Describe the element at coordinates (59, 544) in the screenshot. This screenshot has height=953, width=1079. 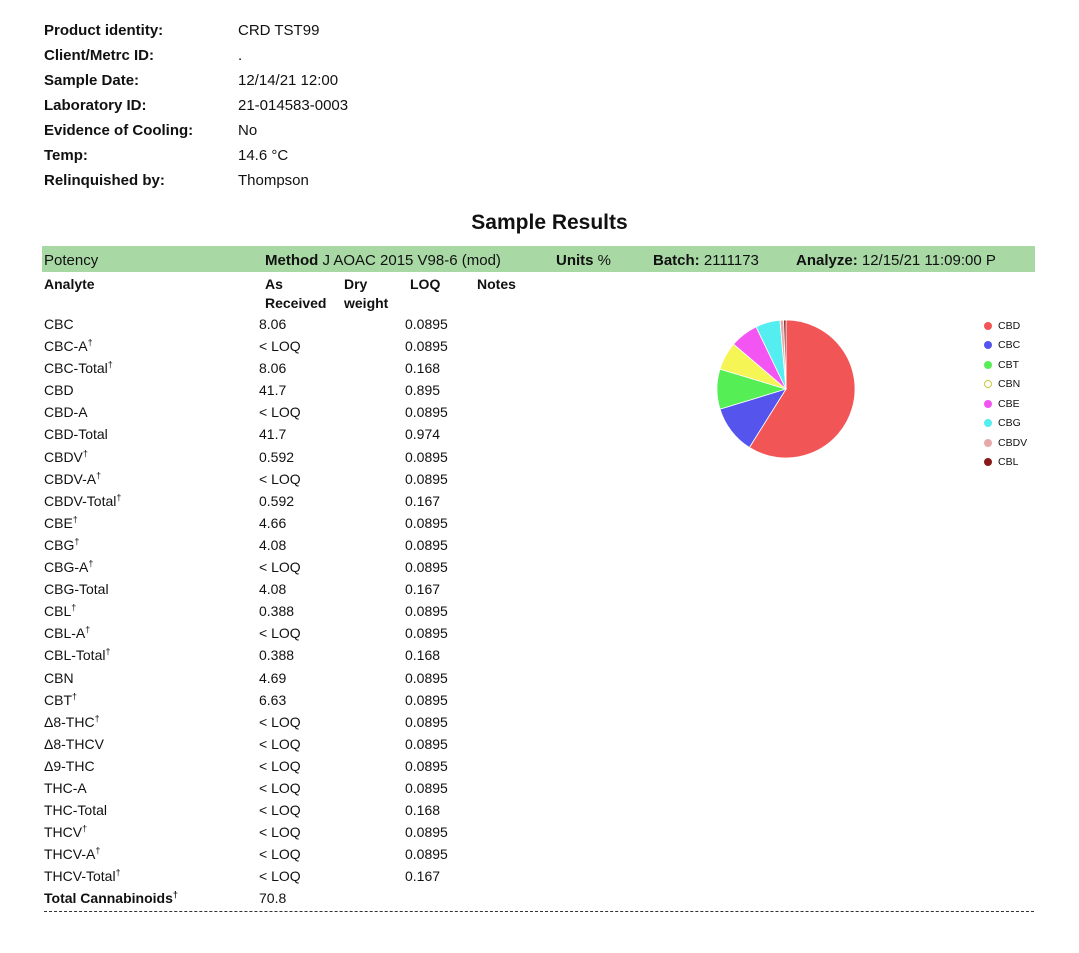
I see `analyte-name: CBG` at that location.